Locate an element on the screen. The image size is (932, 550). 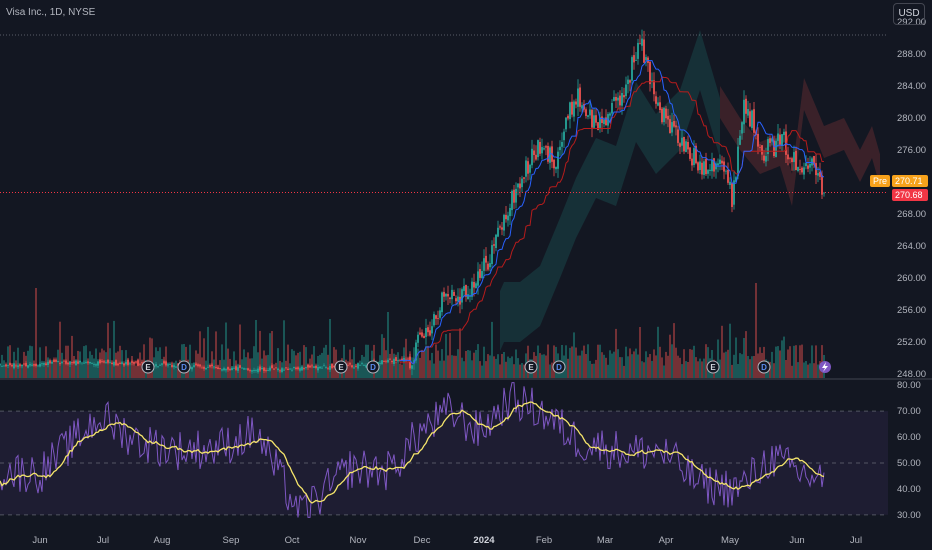
rsi-axis: 80.00 70.00 60.00 50.00 40.00 30.00 is located at coordinates (909, 450).